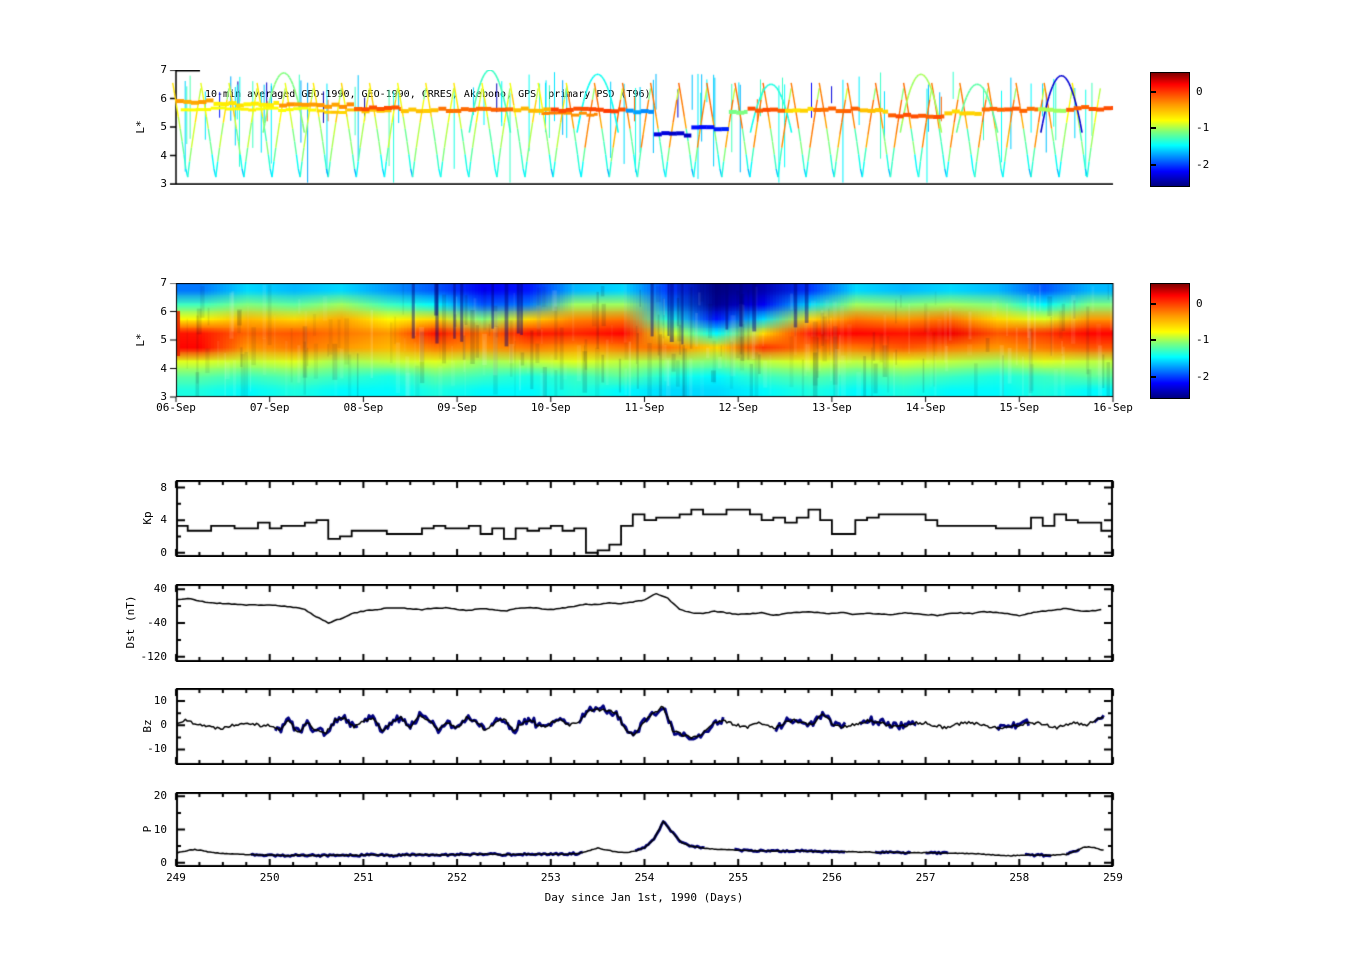 Image resolution: width=1351 pixels, height=974 pixels. I want to click on xtick-label: 252, so click(457, 877).